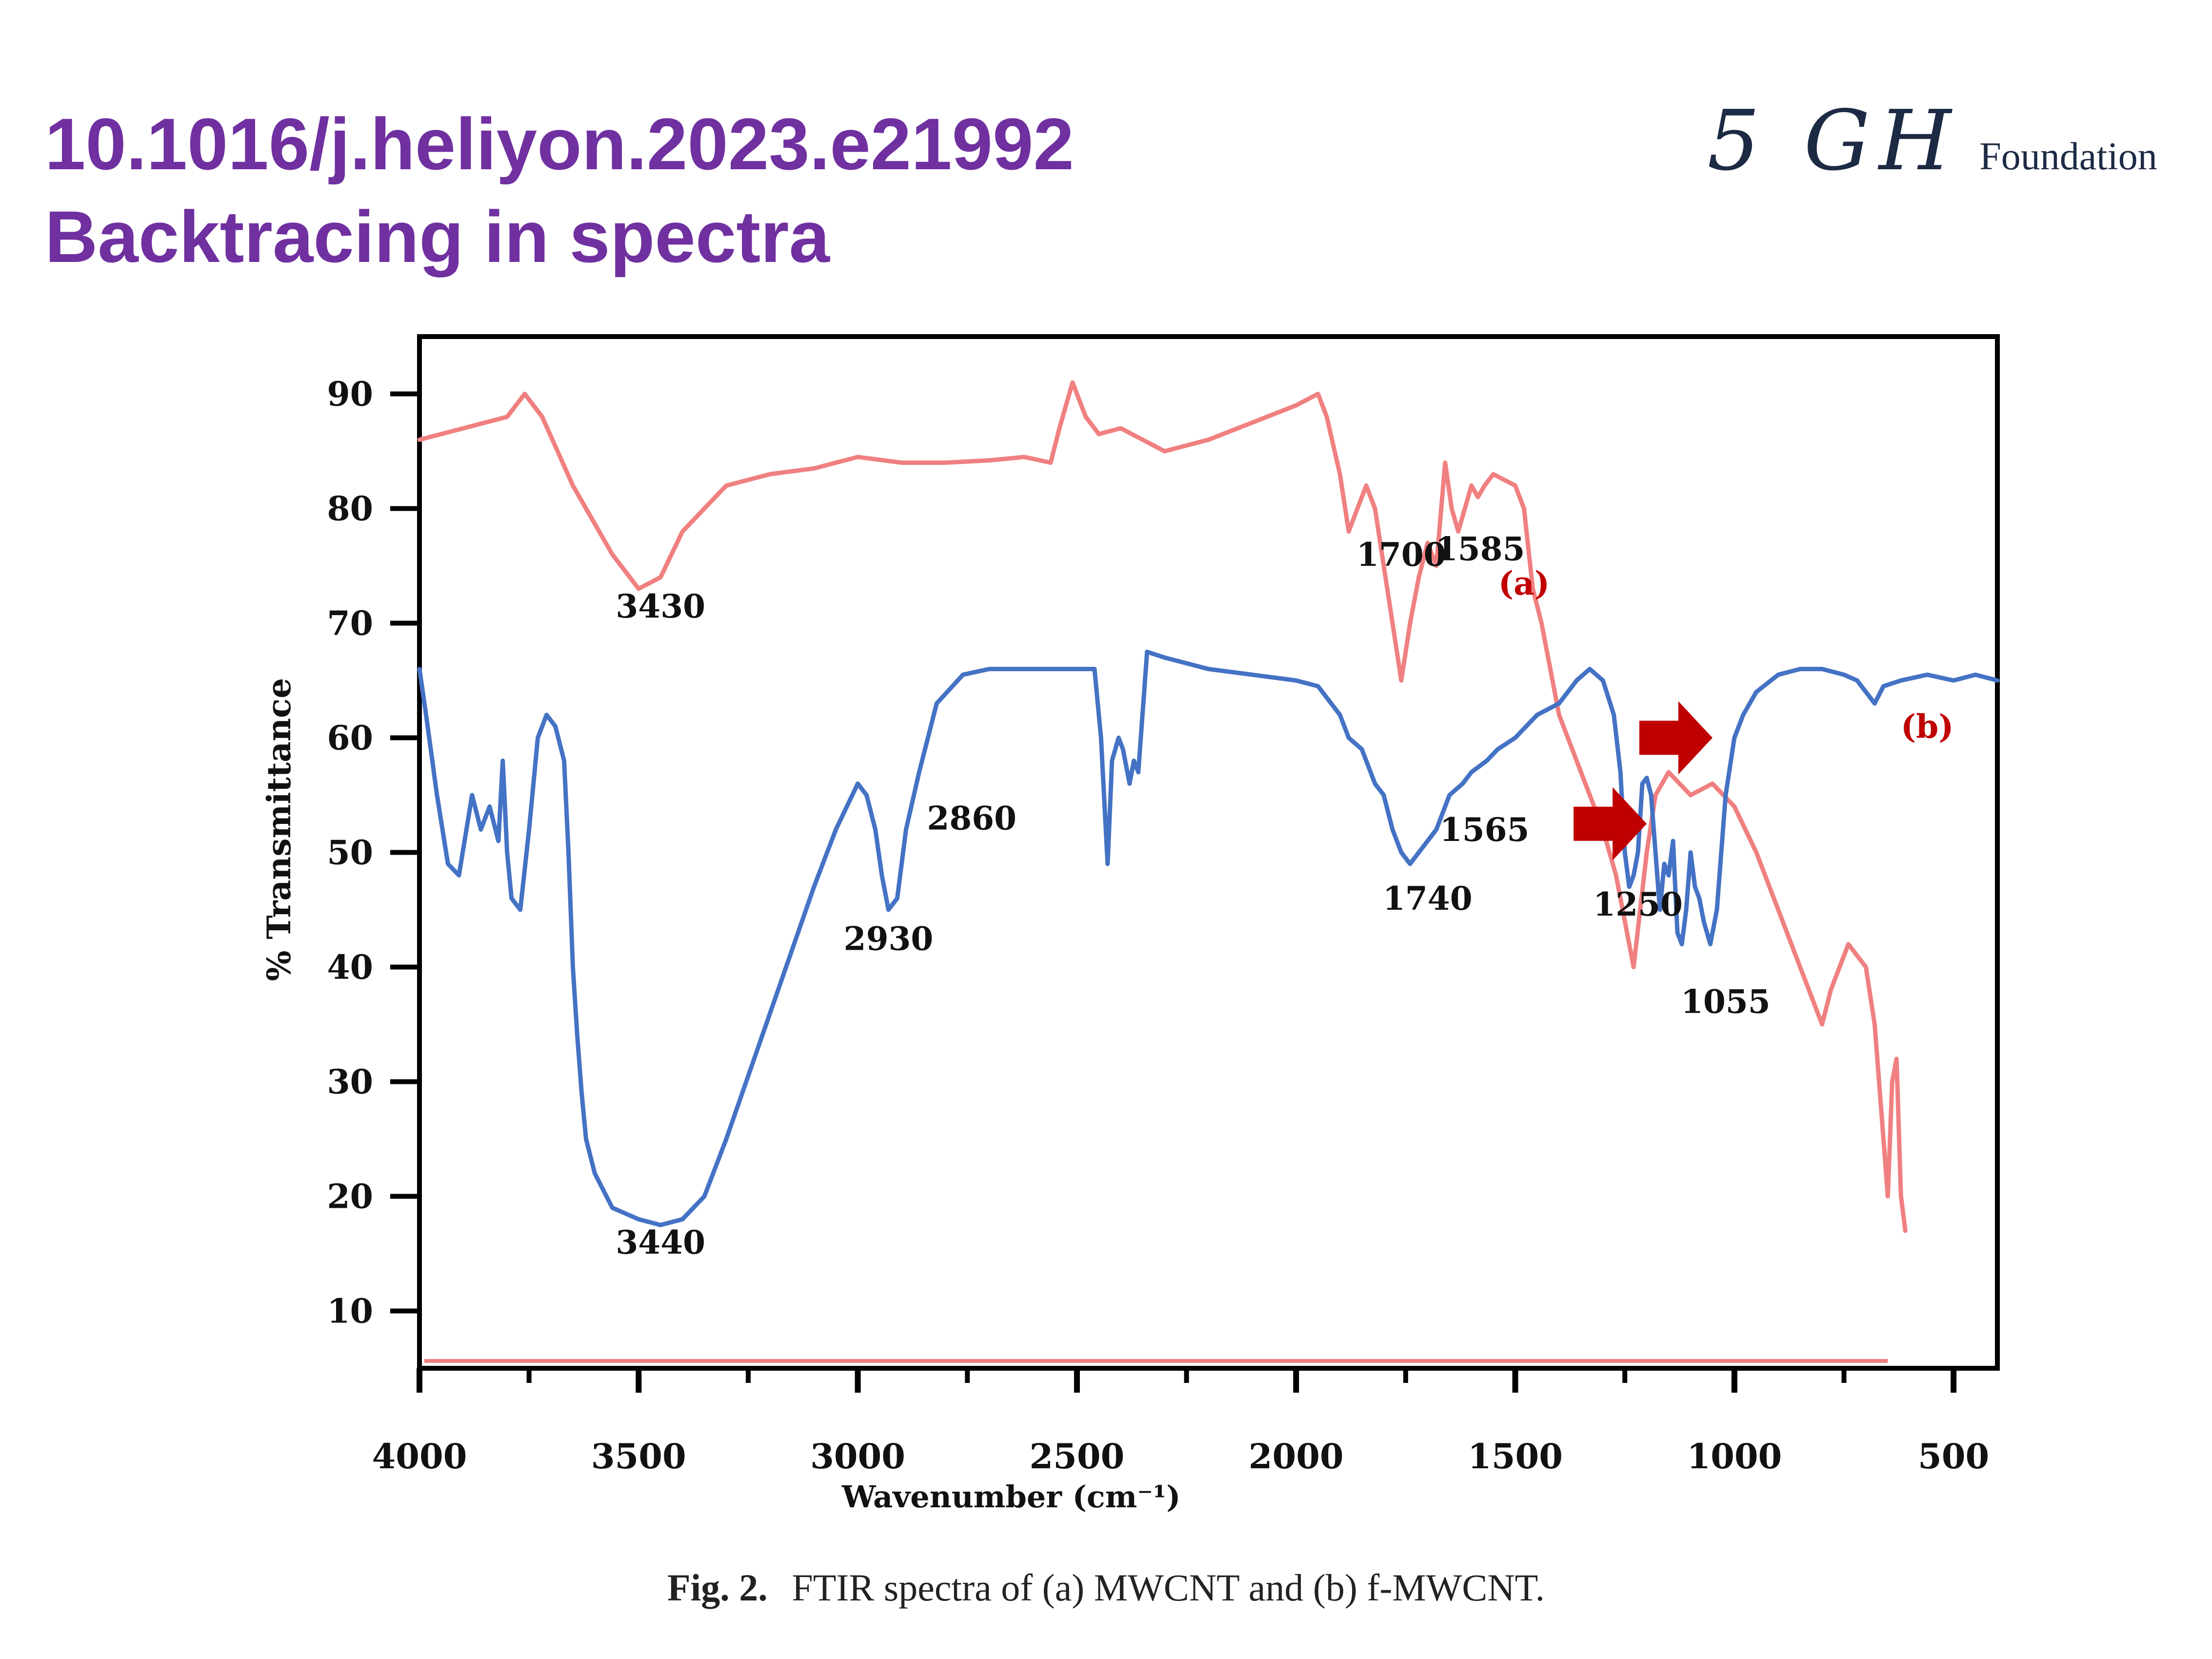 The image size is (2212, 1659). What do you see at coordinates (1954, 1456) in the screenshot?
I see `x-tick-label: 500` at bounding box center [1954, 1456].